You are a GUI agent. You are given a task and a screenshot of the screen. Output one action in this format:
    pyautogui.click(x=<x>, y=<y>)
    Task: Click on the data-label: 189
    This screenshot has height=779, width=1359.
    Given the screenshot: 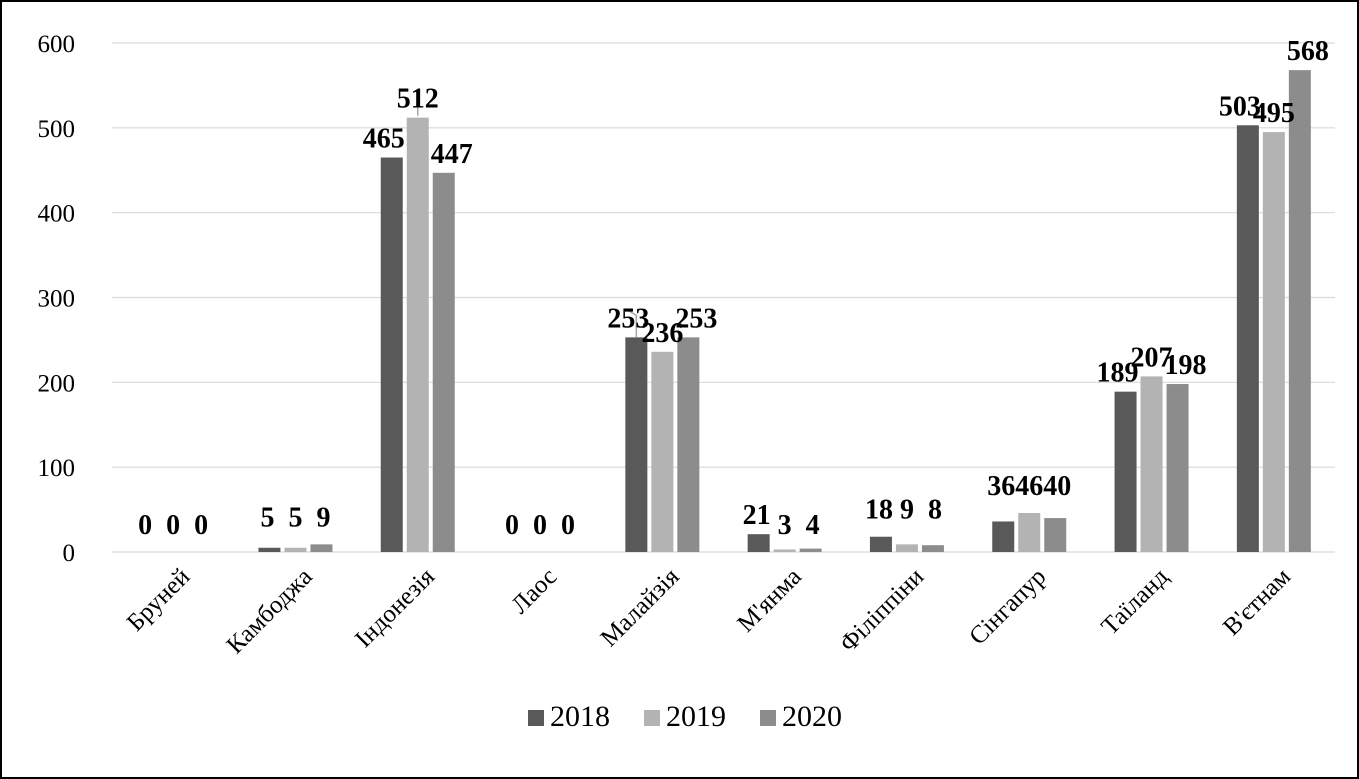 What is the action you would take?
    pyautogui.click(x=1118, y=373)
    